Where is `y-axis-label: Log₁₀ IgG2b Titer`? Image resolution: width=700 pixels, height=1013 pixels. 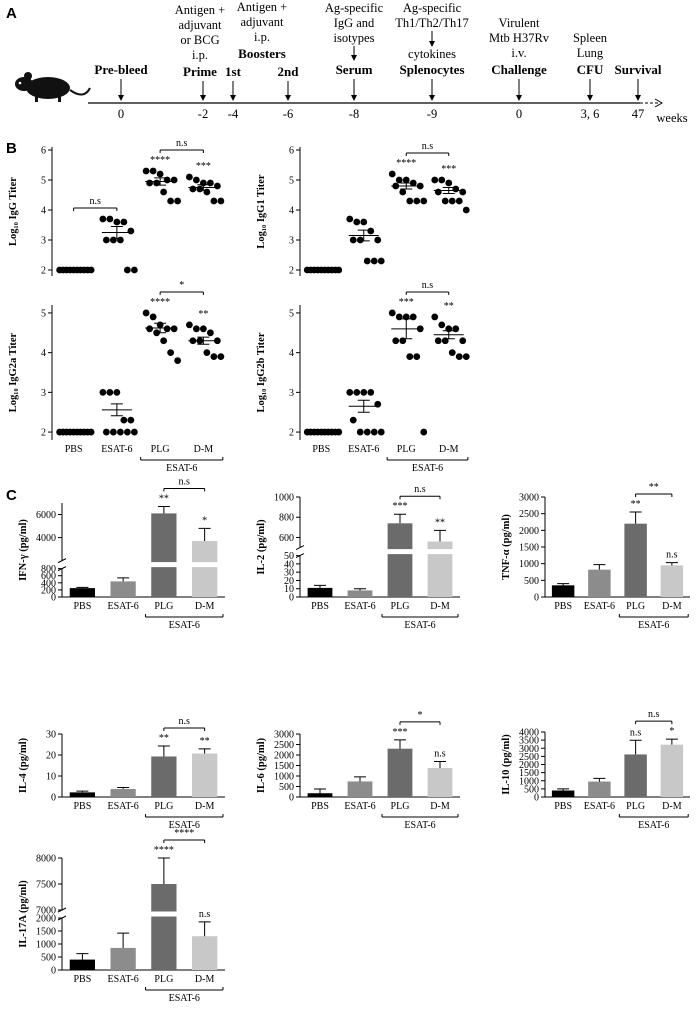 y-axis-label: Log₁₀ IgG2b Titer is located at coordinates (261, 372).